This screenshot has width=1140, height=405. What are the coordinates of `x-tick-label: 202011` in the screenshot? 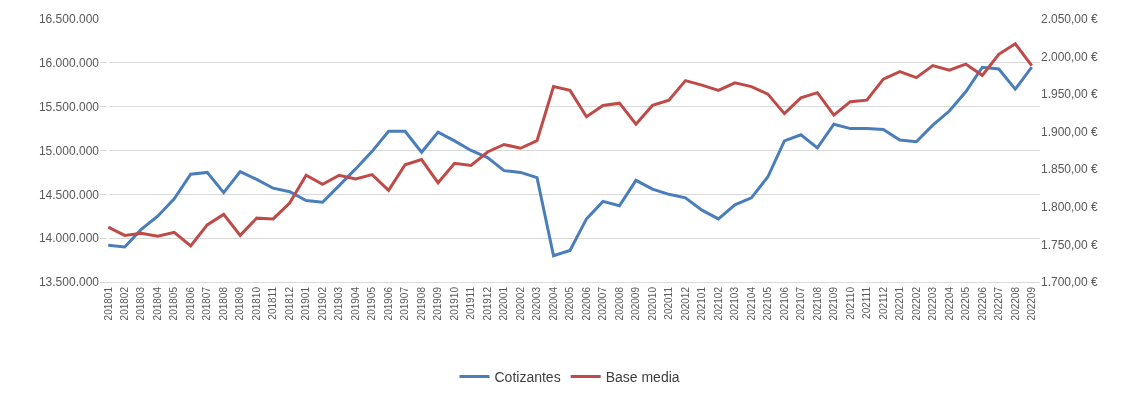 It's located at (669, 303).